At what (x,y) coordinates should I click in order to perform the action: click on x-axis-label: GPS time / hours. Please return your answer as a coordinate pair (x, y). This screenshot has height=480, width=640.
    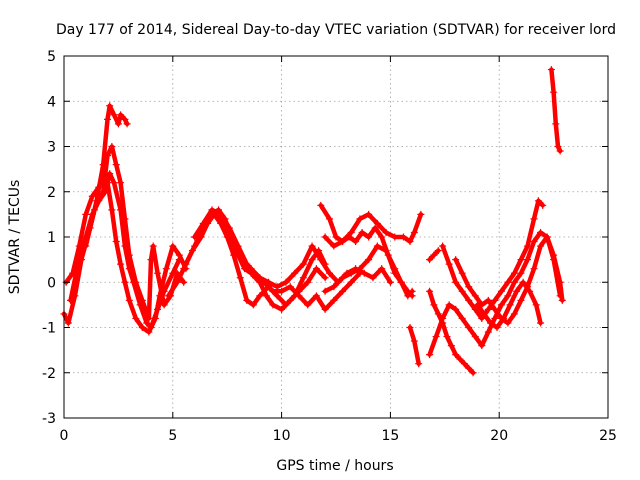
    Looking at the image, I should click on (334, 466).